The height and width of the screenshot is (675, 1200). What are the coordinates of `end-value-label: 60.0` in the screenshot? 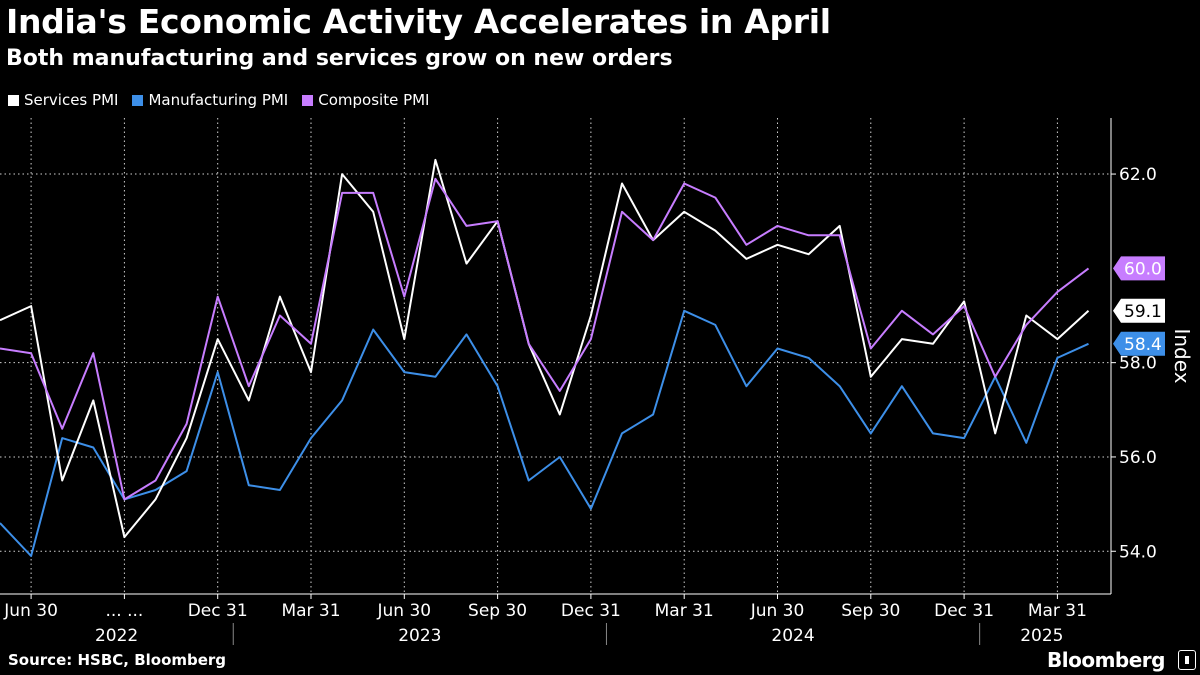 It's located at (1143, 269).